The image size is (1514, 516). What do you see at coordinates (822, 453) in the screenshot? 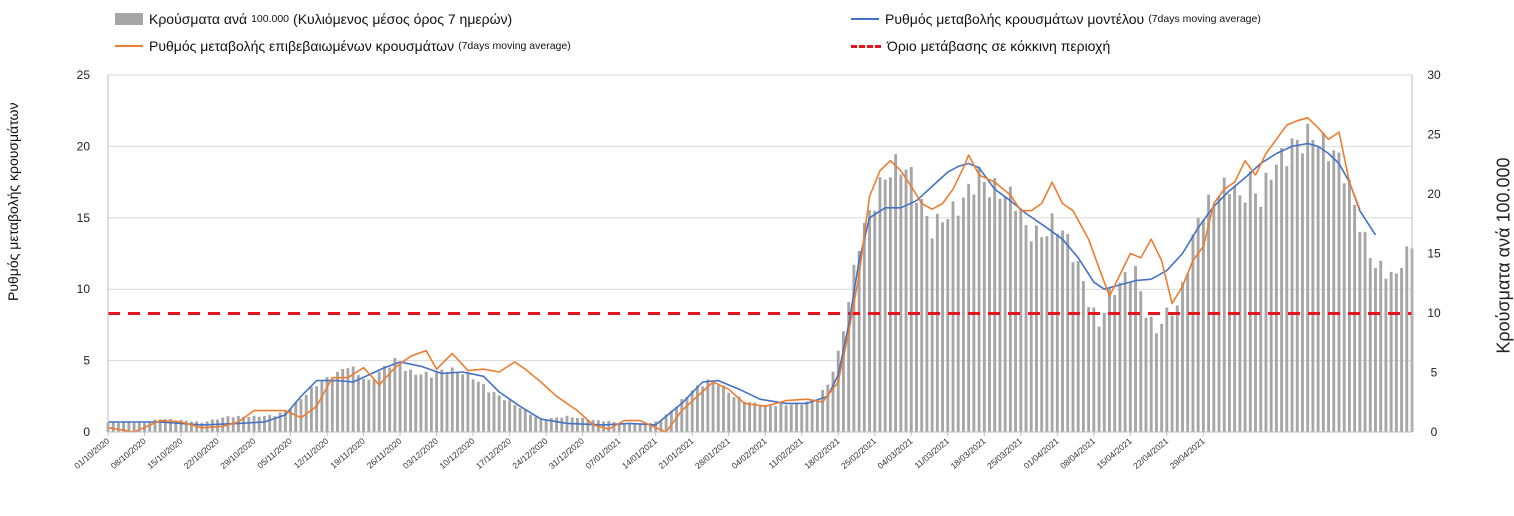
I see `x-tick-label: 18/02/2021` at bounding box center [822, 453].